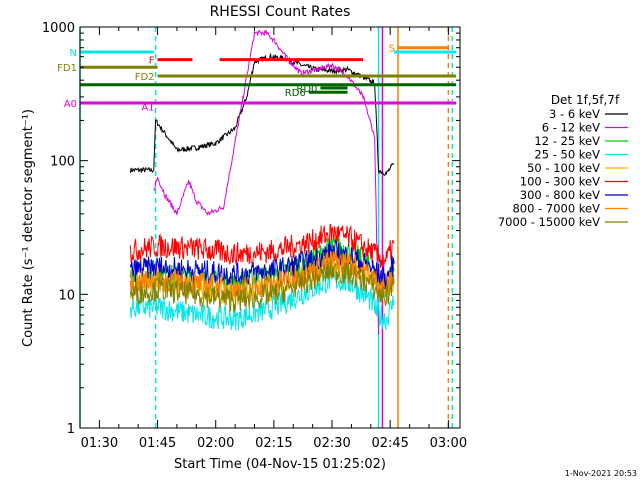 Image resolution: width=640 pixels, height=480 pixels. What do you see at coordinates (157, 443) in the screenshot?
I see `x-tick-label-1: 01:45` at bounding box center [157, 443].